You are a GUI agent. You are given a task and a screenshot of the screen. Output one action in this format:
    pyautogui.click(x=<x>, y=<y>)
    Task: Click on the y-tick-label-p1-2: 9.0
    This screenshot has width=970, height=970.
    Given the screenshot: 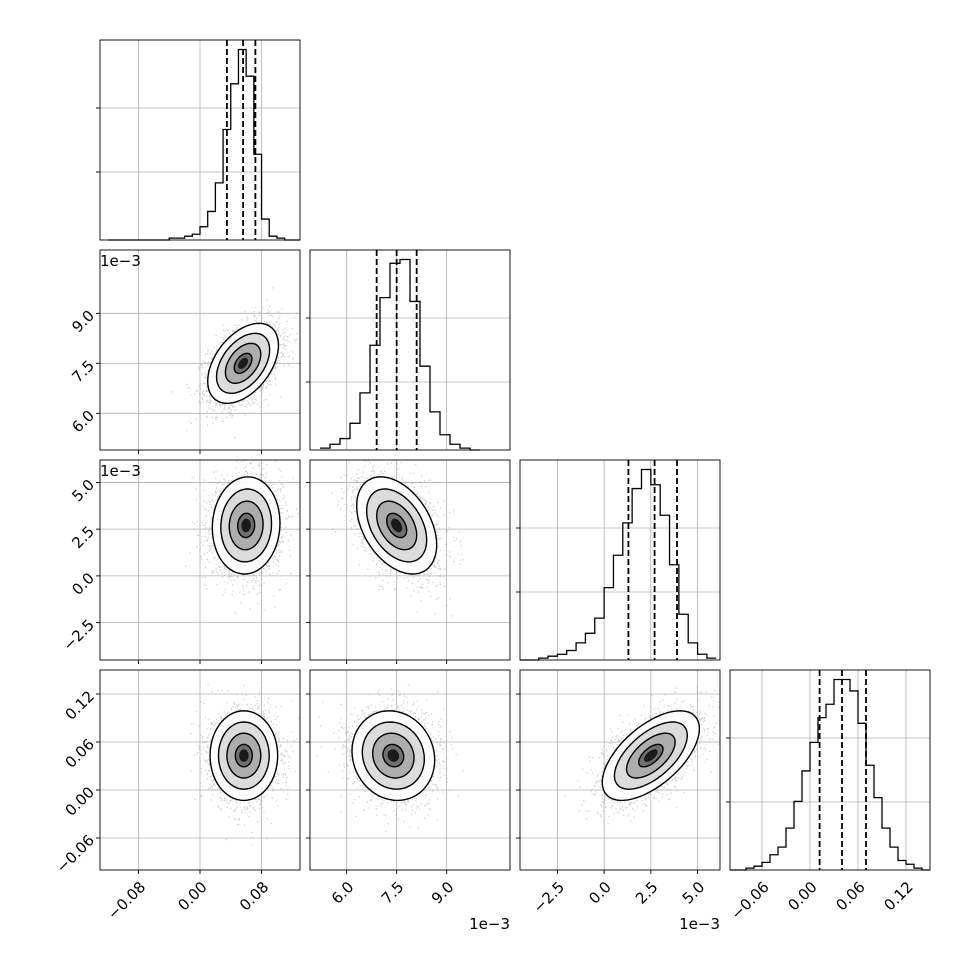 What is the action you would take?
    pyautogui.click(x=83, y=322)
    